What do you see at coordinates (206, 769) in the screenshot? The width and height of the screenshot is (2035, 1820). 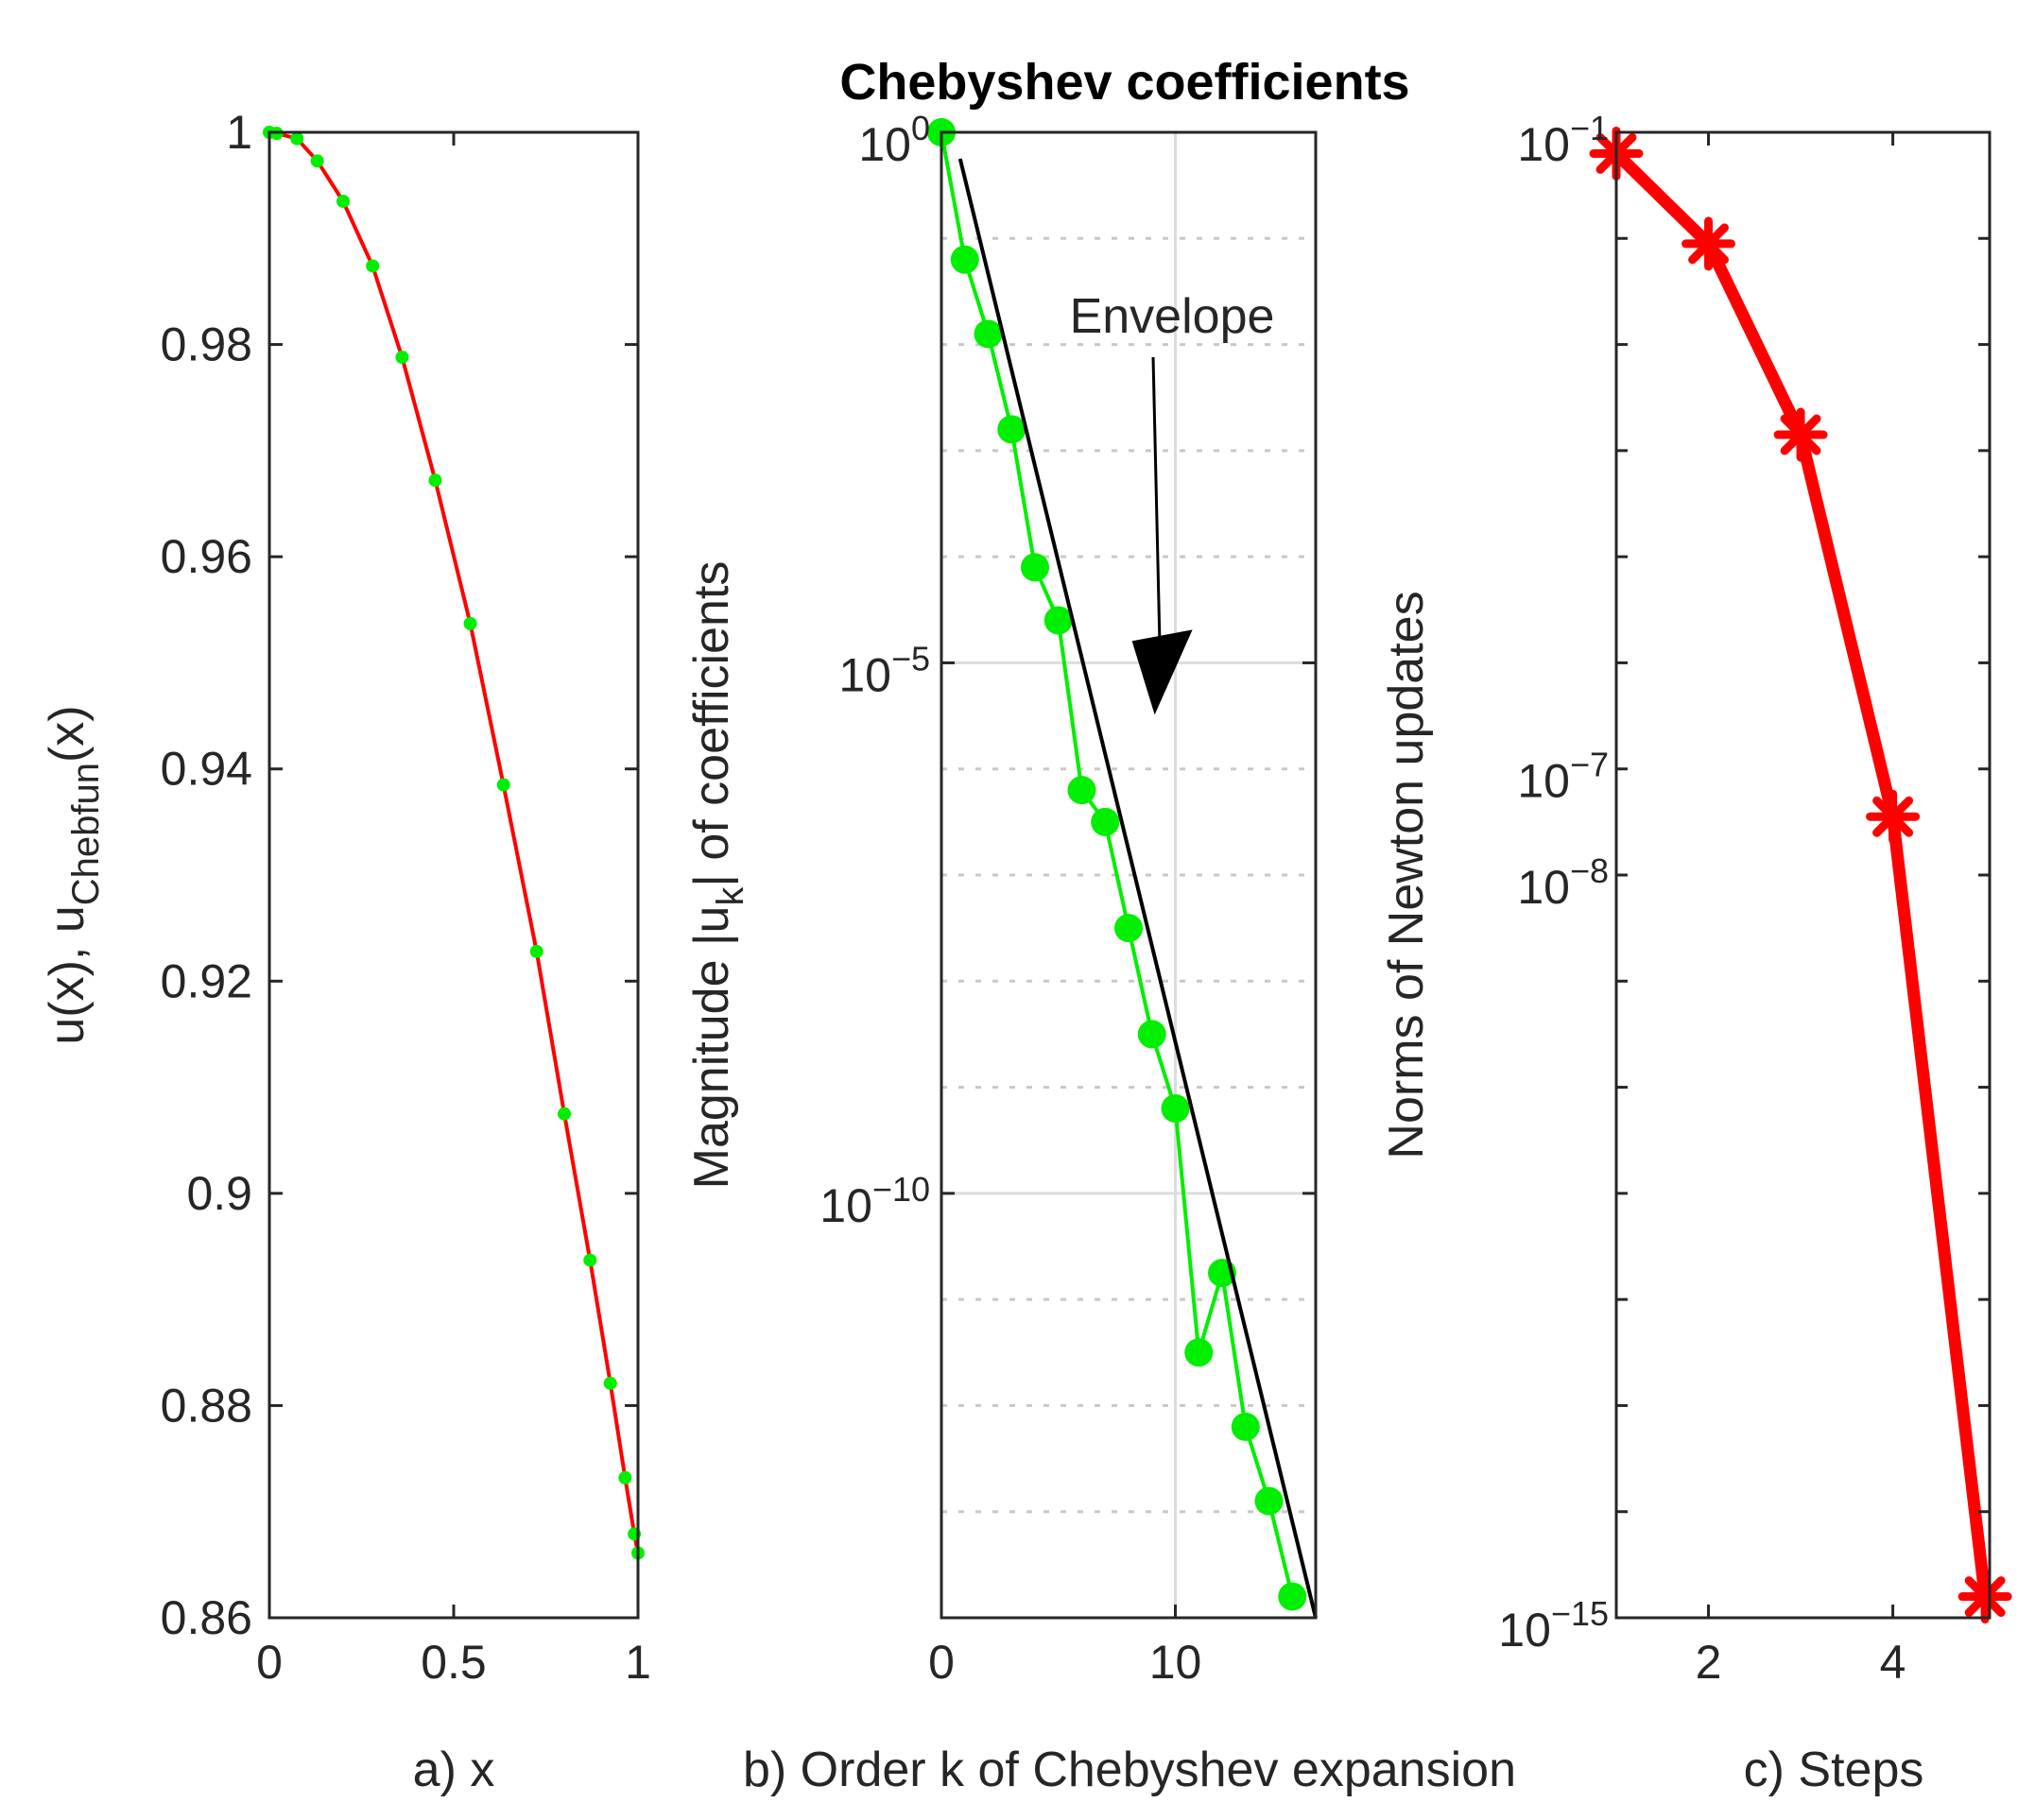 I see `y-tick-label: 0.94` at bounding box center [206, 769].